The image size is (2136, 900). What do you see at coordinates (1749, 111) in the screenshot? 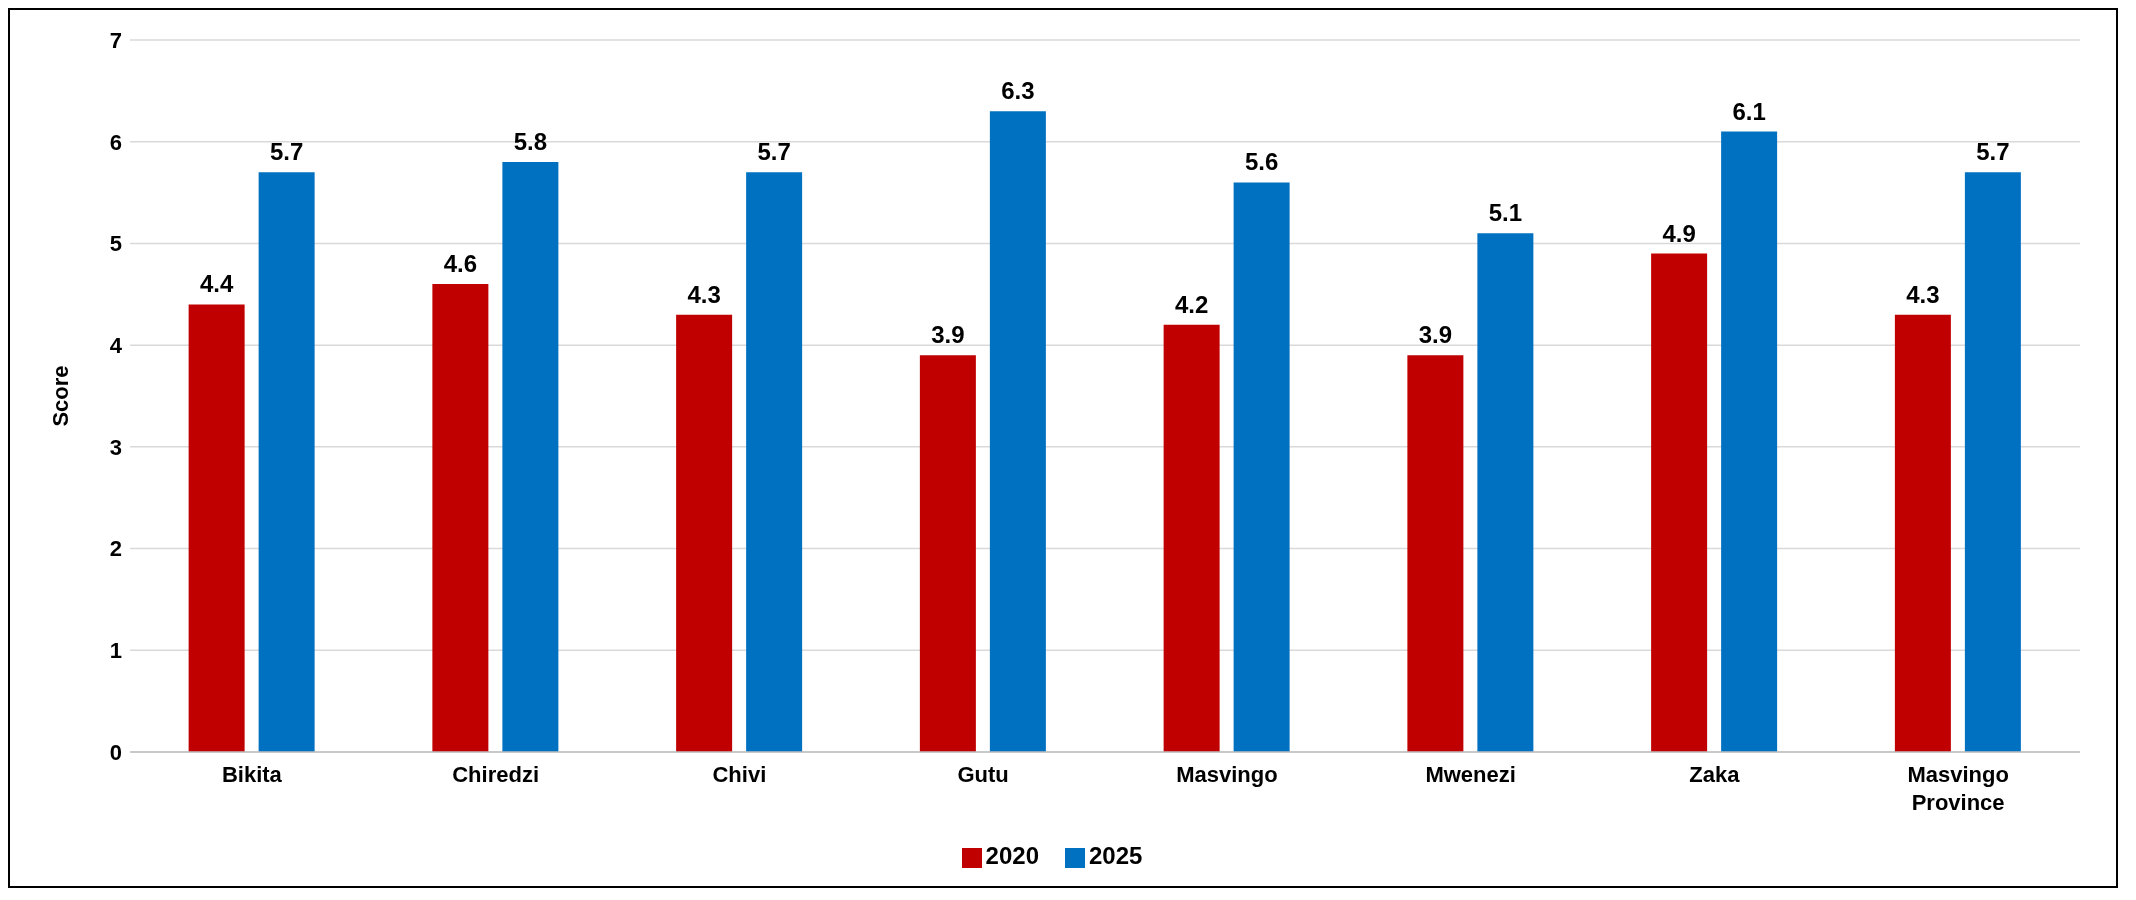
I see `data-label: 6.1` at bounding box center [1749, 111].